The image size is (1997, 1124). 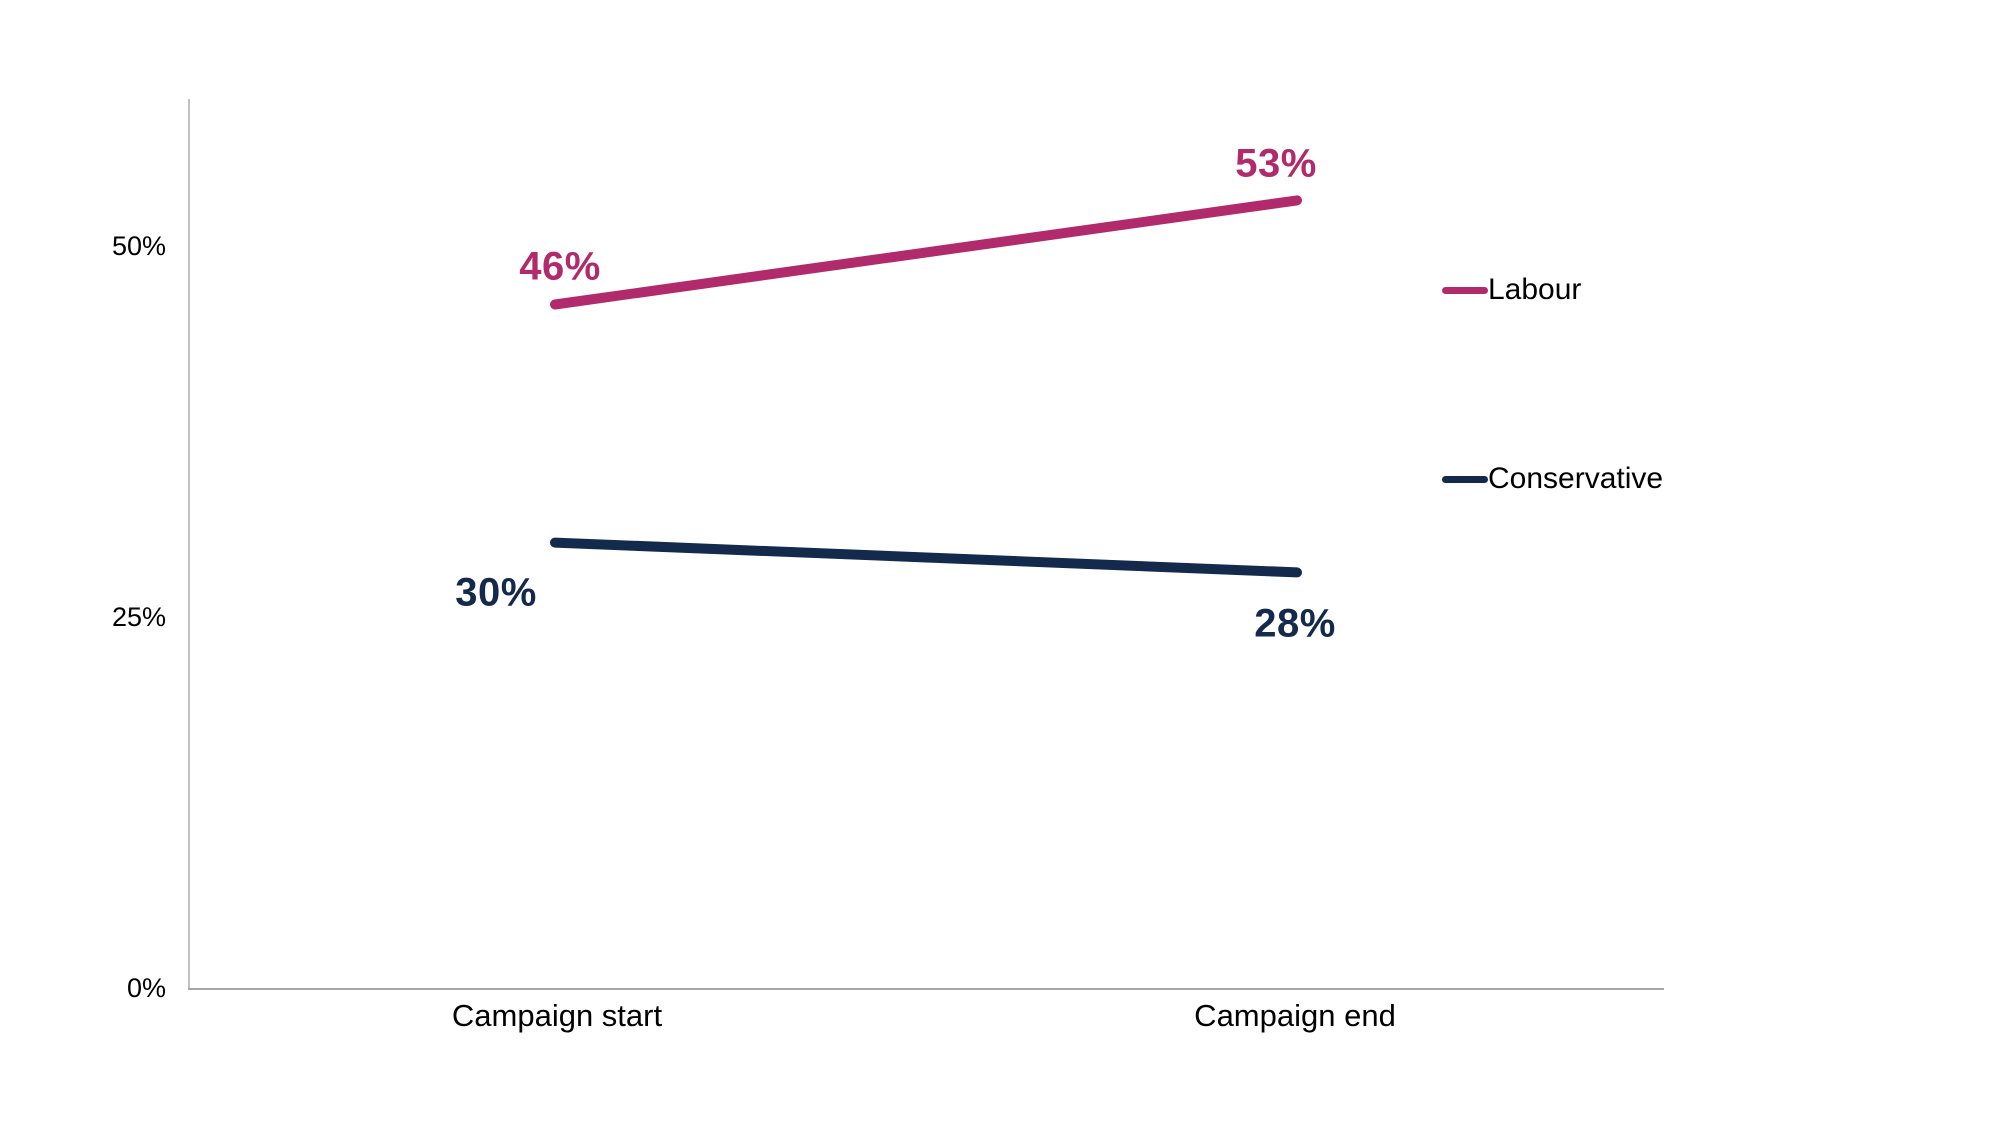 I want to click on legend-item-labour: Labour, so click(x=1511, y=290).